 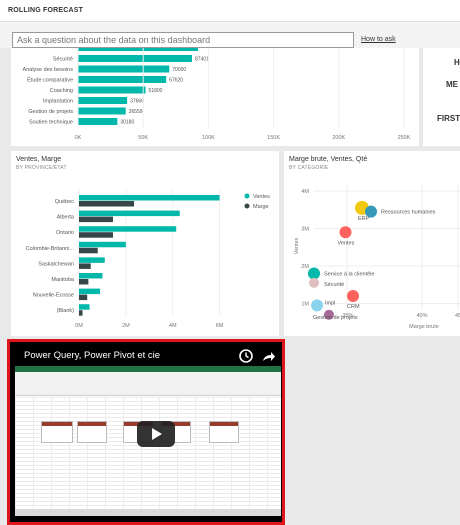 I want to click on y-tick-label: 2M, so click(x=305, y=267).